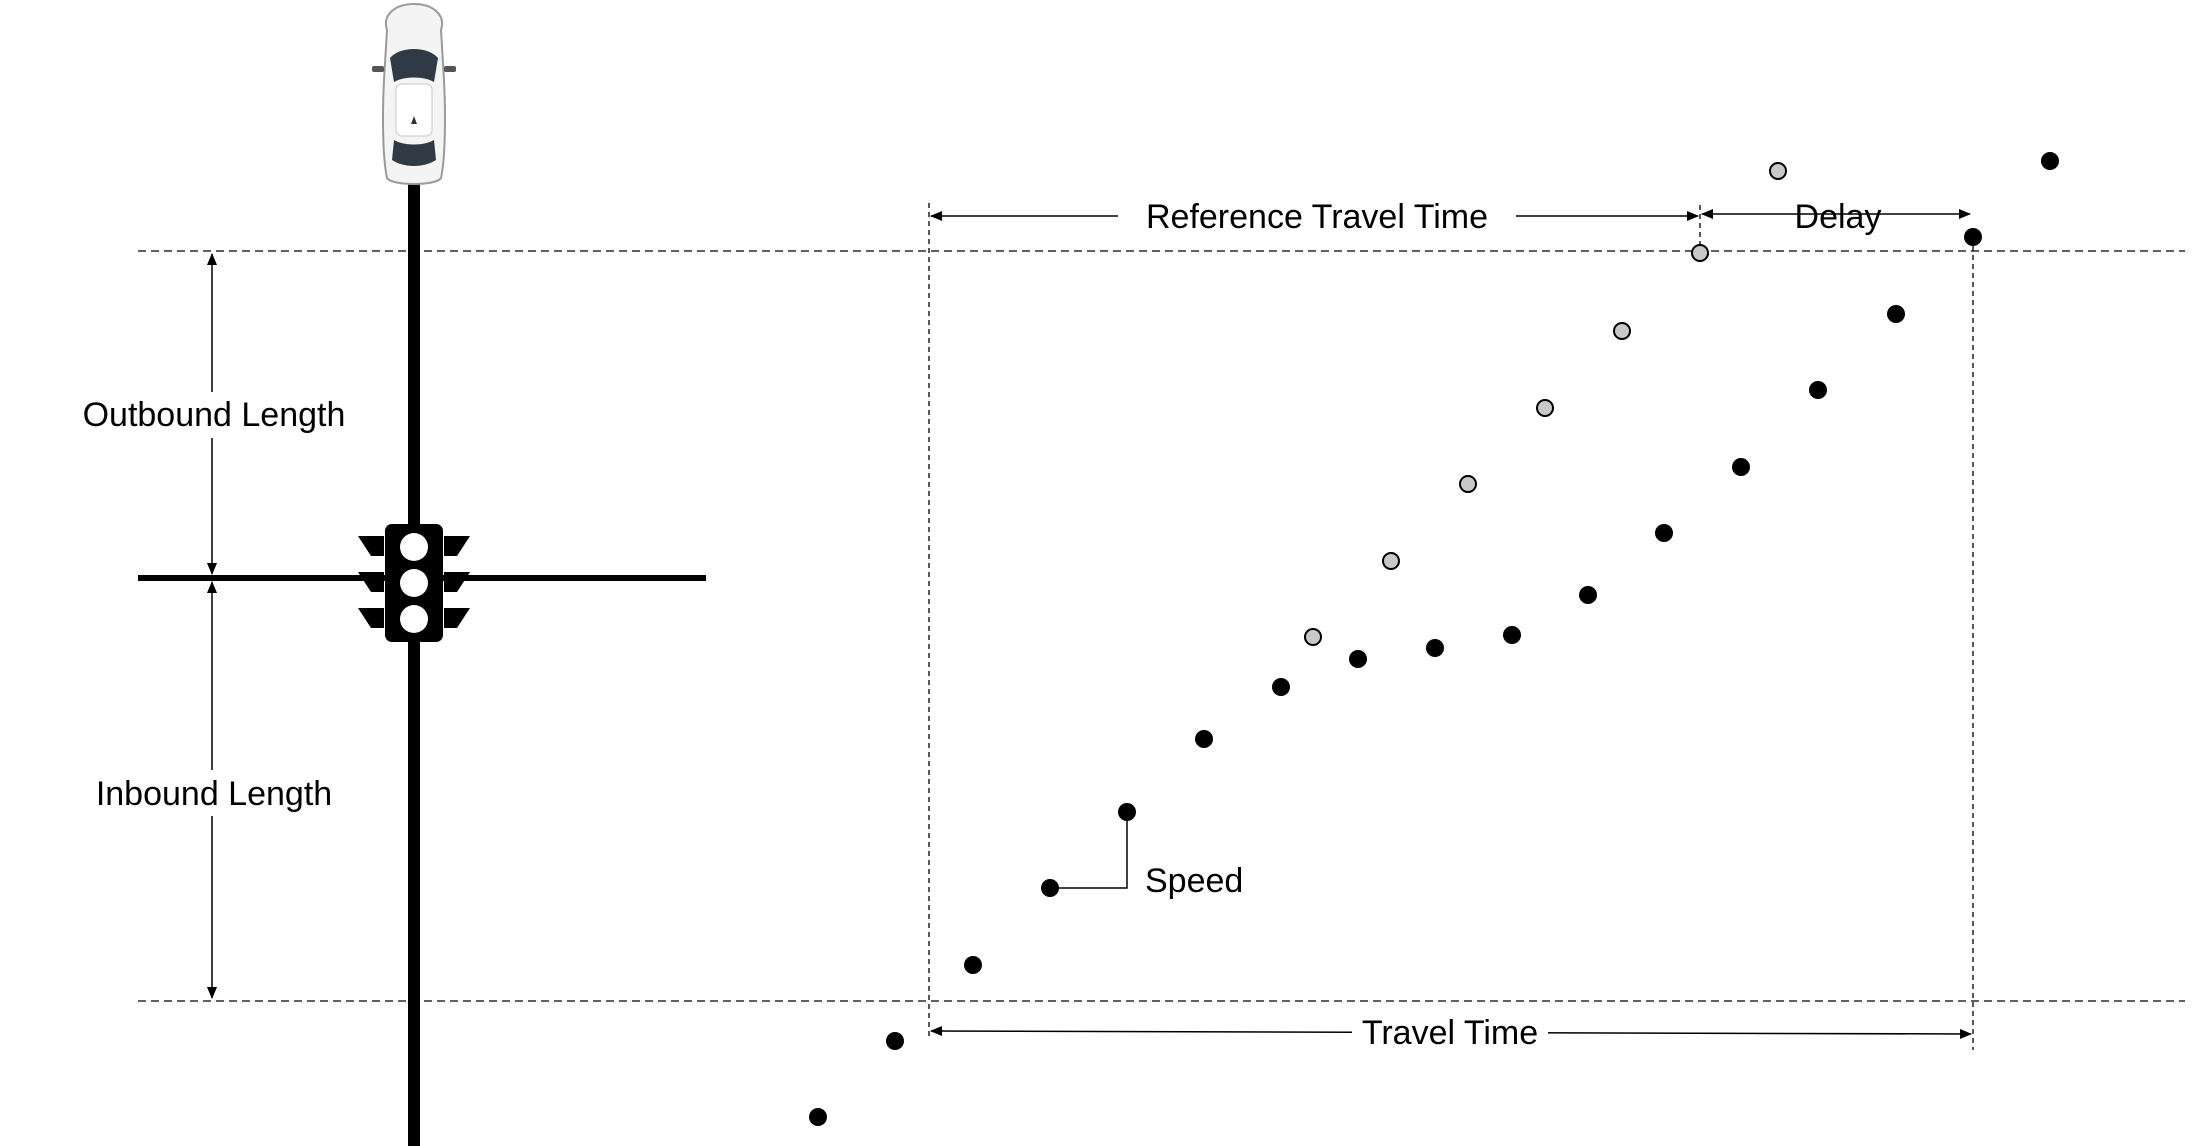 The image size is (2200, 1146). What do you see at coordinates (1089, 850) in the screenshot?
I see `speed-bracket` at bounding box center [1089, 850].